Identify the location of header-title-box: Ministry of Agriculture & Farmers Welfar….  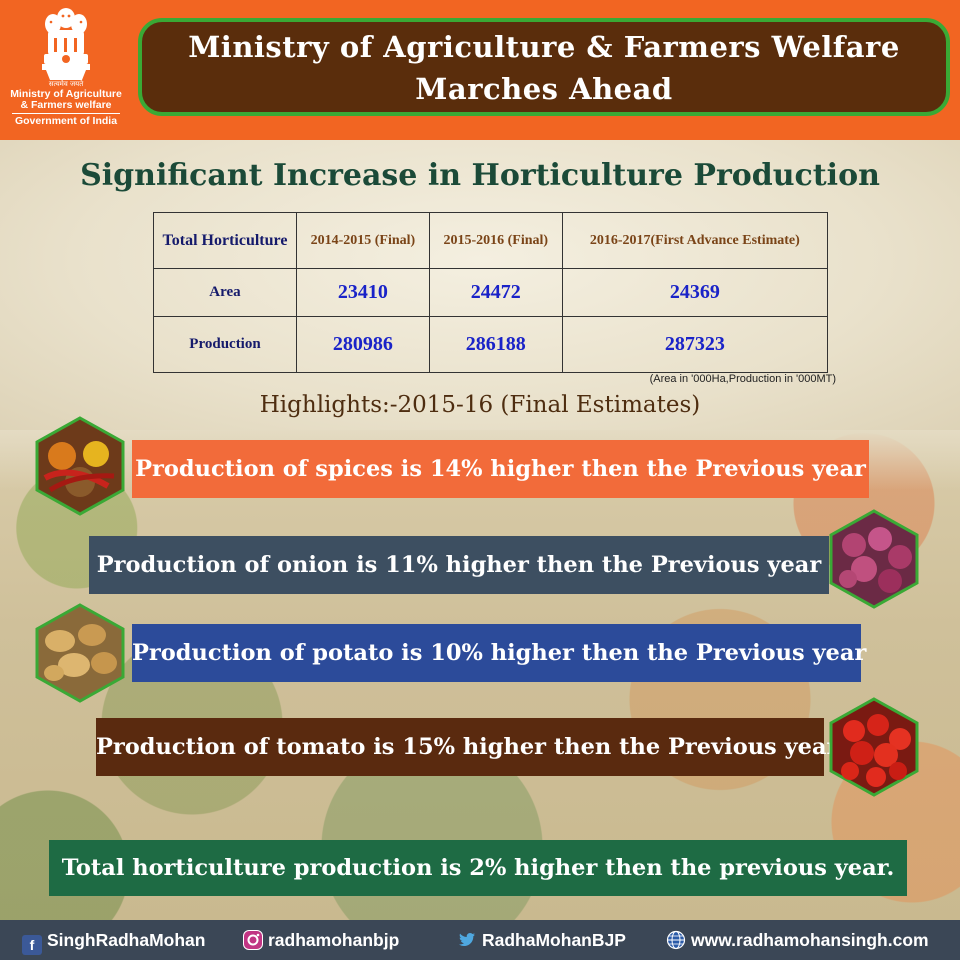
(544, 67).